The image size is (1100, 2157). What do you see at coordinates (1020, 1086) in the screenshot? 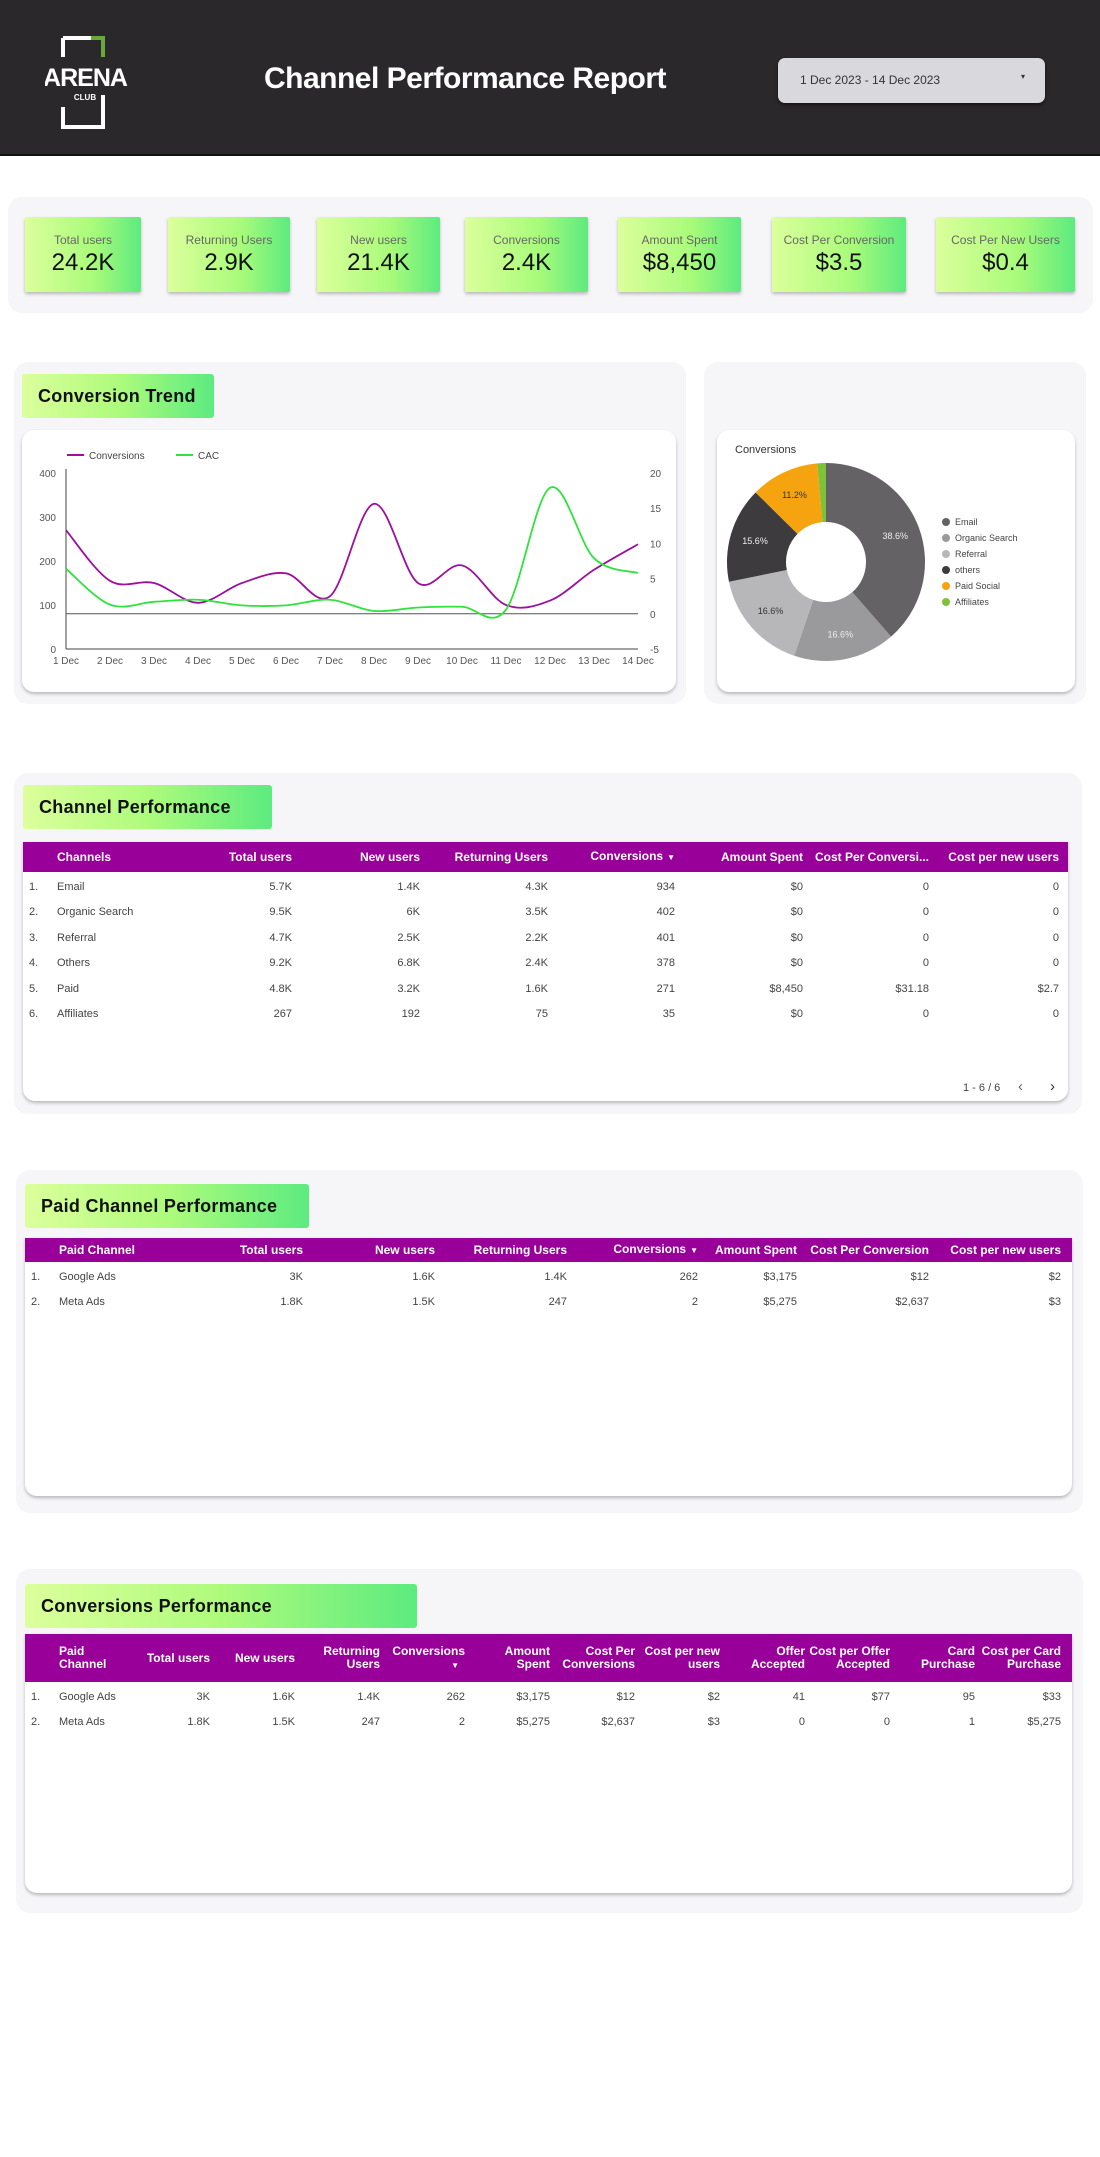
I see `prev-page-button: ‹` at bounding box center [1020, 1086].